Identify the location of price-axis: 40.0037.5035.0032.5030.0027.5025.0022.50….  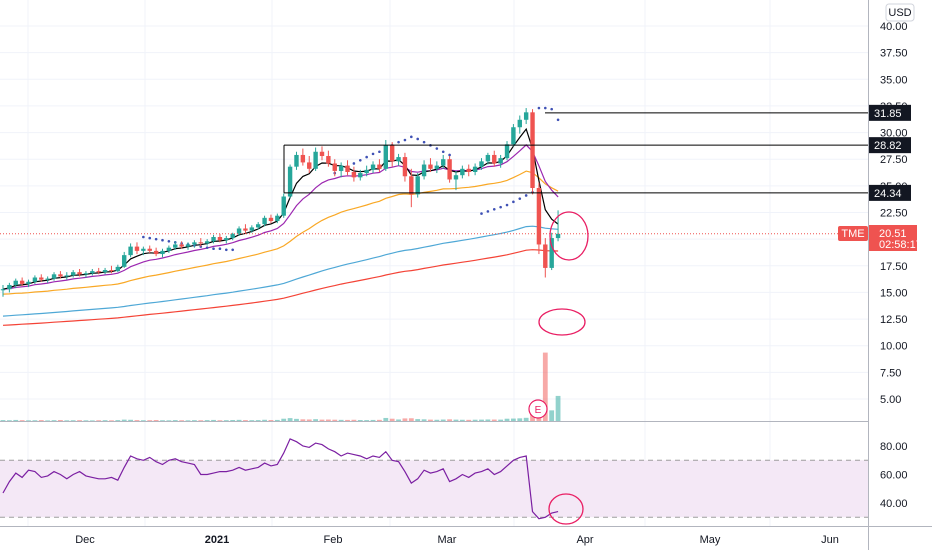
(894, 213).